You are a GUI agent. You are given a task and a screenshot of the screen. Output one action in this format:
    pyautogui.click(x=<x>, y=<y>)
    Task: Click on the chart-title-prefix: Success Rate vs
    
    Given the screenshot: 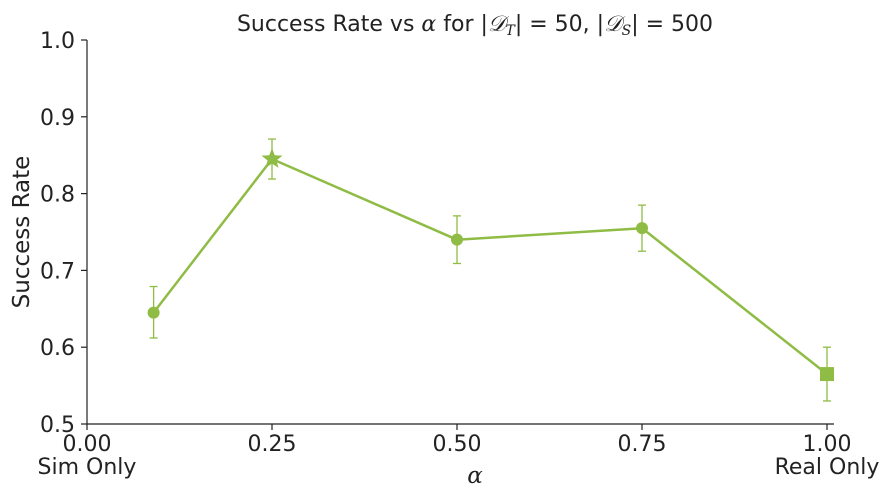 What is the action you would take?
    pyautogui.click(x=329, y=24)
    